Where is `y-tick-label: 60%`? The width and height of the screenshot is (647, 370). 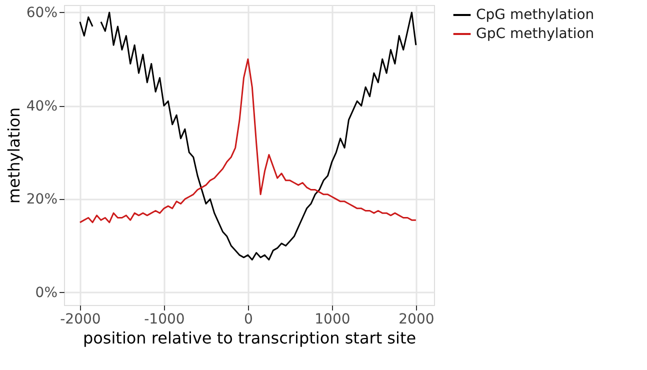
y-tick-label: 60% is located at coordinates (42, 12).